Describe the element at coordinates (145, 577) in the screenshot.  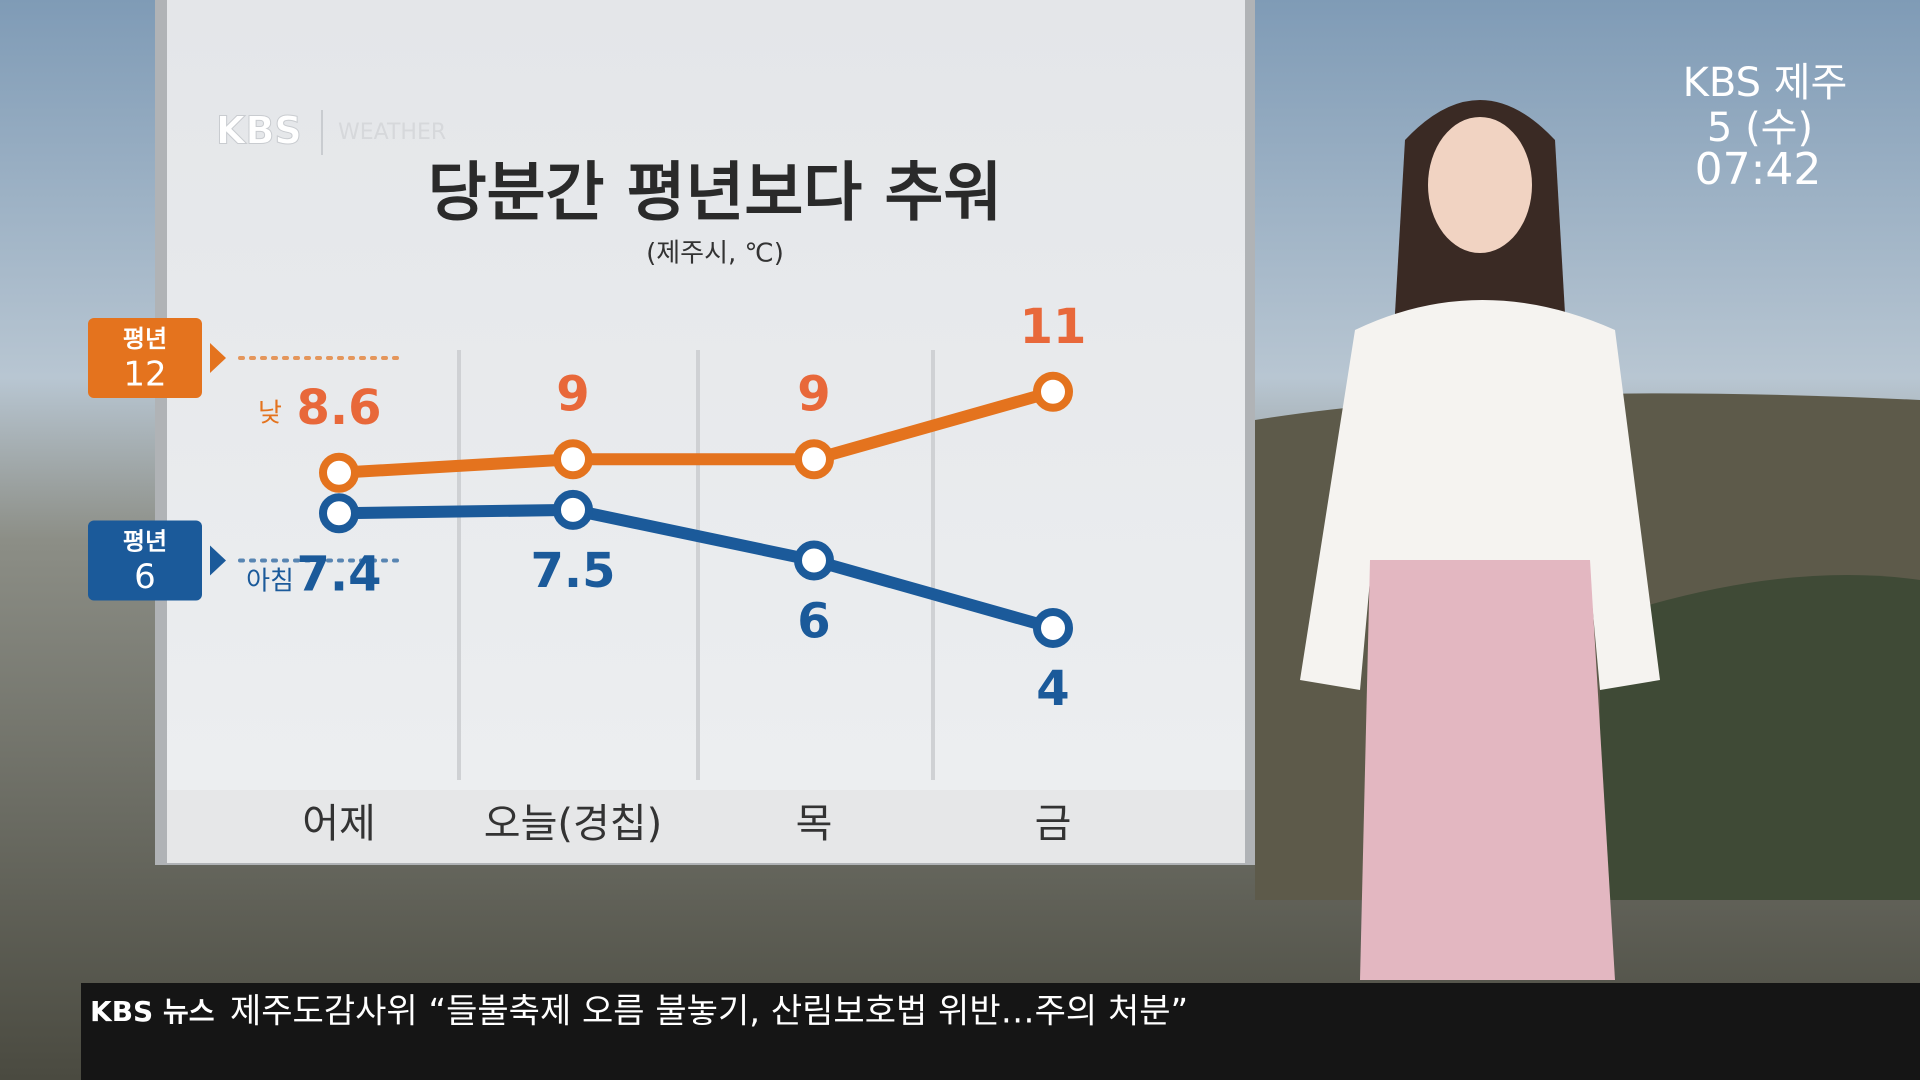
I see `normal-value: 6` at that location.